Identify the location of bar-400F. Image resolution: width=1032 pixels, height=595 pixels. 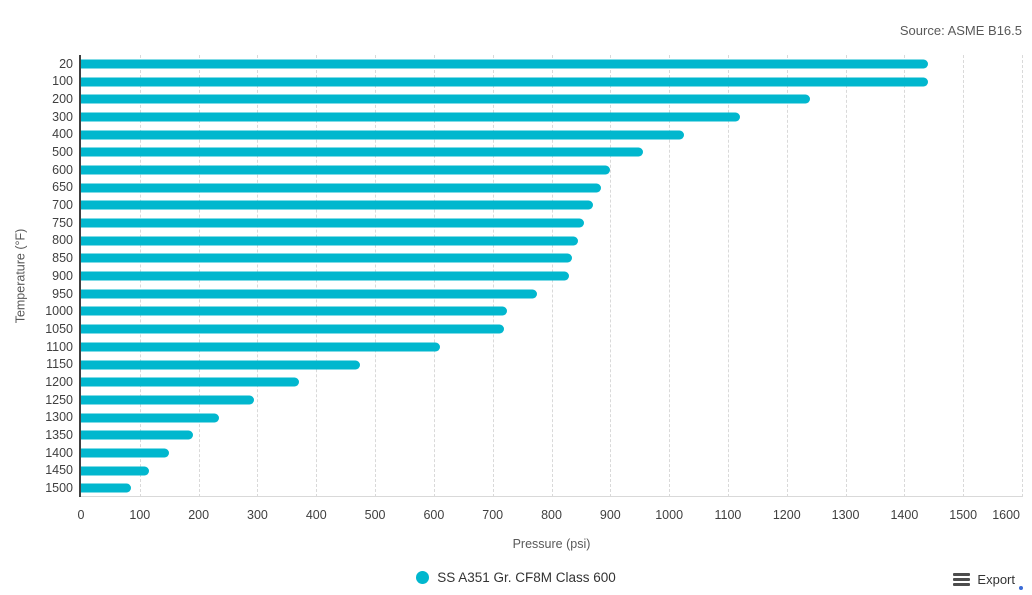
(382, 135).